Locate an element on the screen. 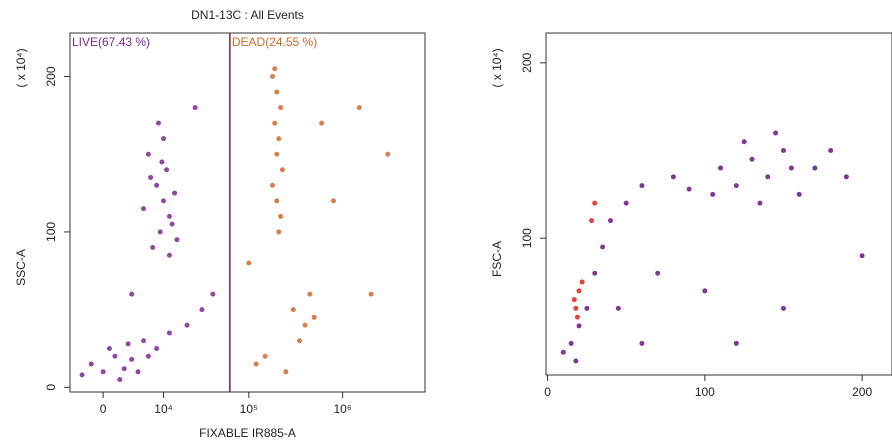 This screenshot has height=443, width=892. y-axis-unit: ( x 10⁴) is located at coordinates (497, 67).